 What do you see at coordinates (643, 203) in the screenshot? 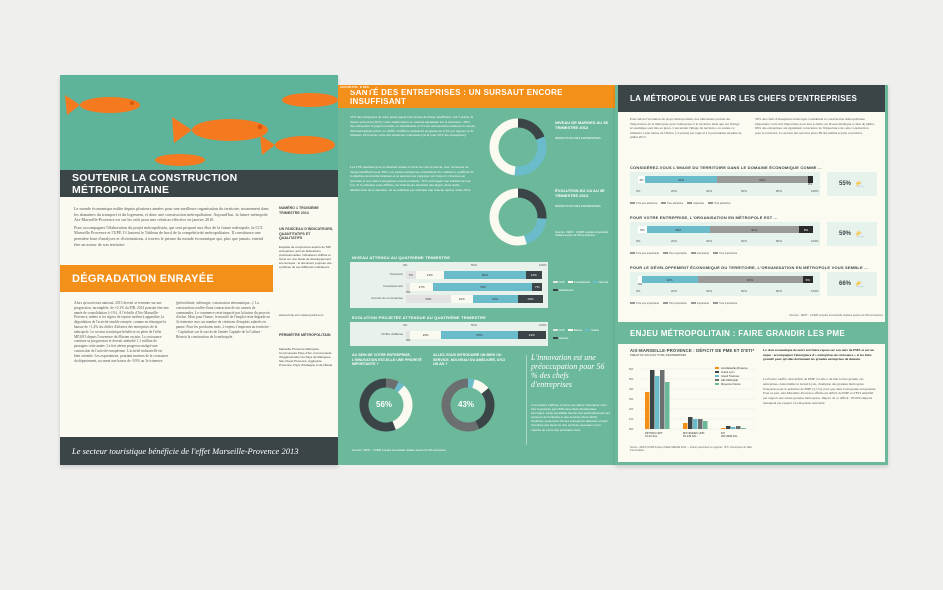
I see `legend-item: Très peu attractive` at bounding box center [643, 203].